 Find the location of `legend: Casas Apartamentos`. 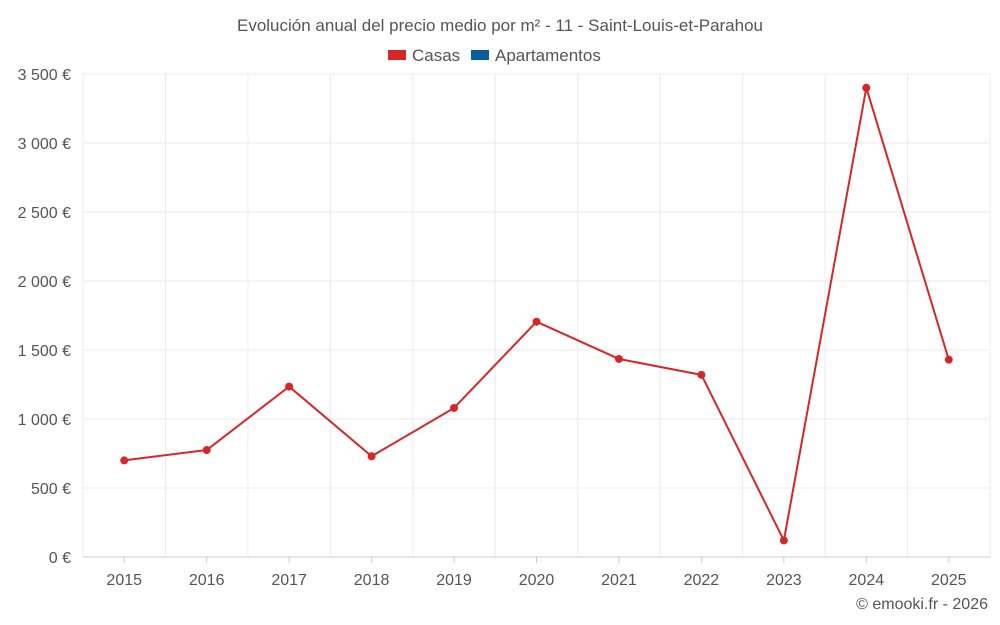

legend: Casas Apartamentos is located at coordinates (494, 55).